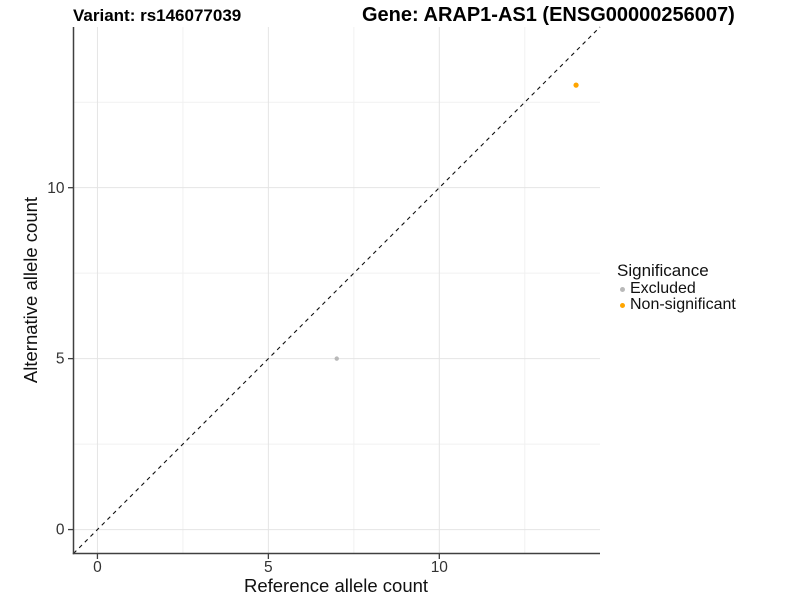 The width and height of the screenshot is (800, 600). Describe the element at coordinates (683, 304) in the screenshot. I see `legend-label-non-significant: Non-significant` at that location.